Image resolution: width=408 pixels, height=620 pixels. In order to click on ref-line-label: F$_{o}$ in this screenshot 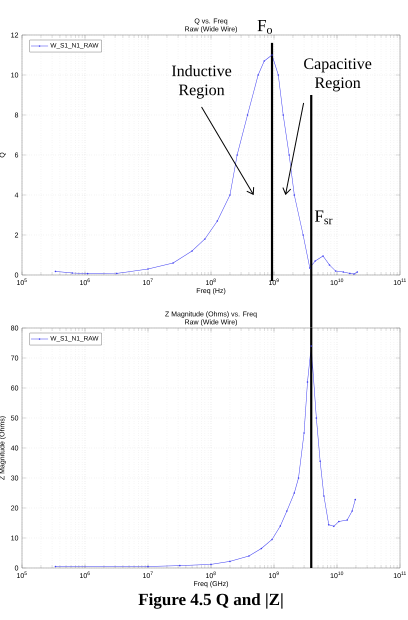, I will do `click(265, 27)`.